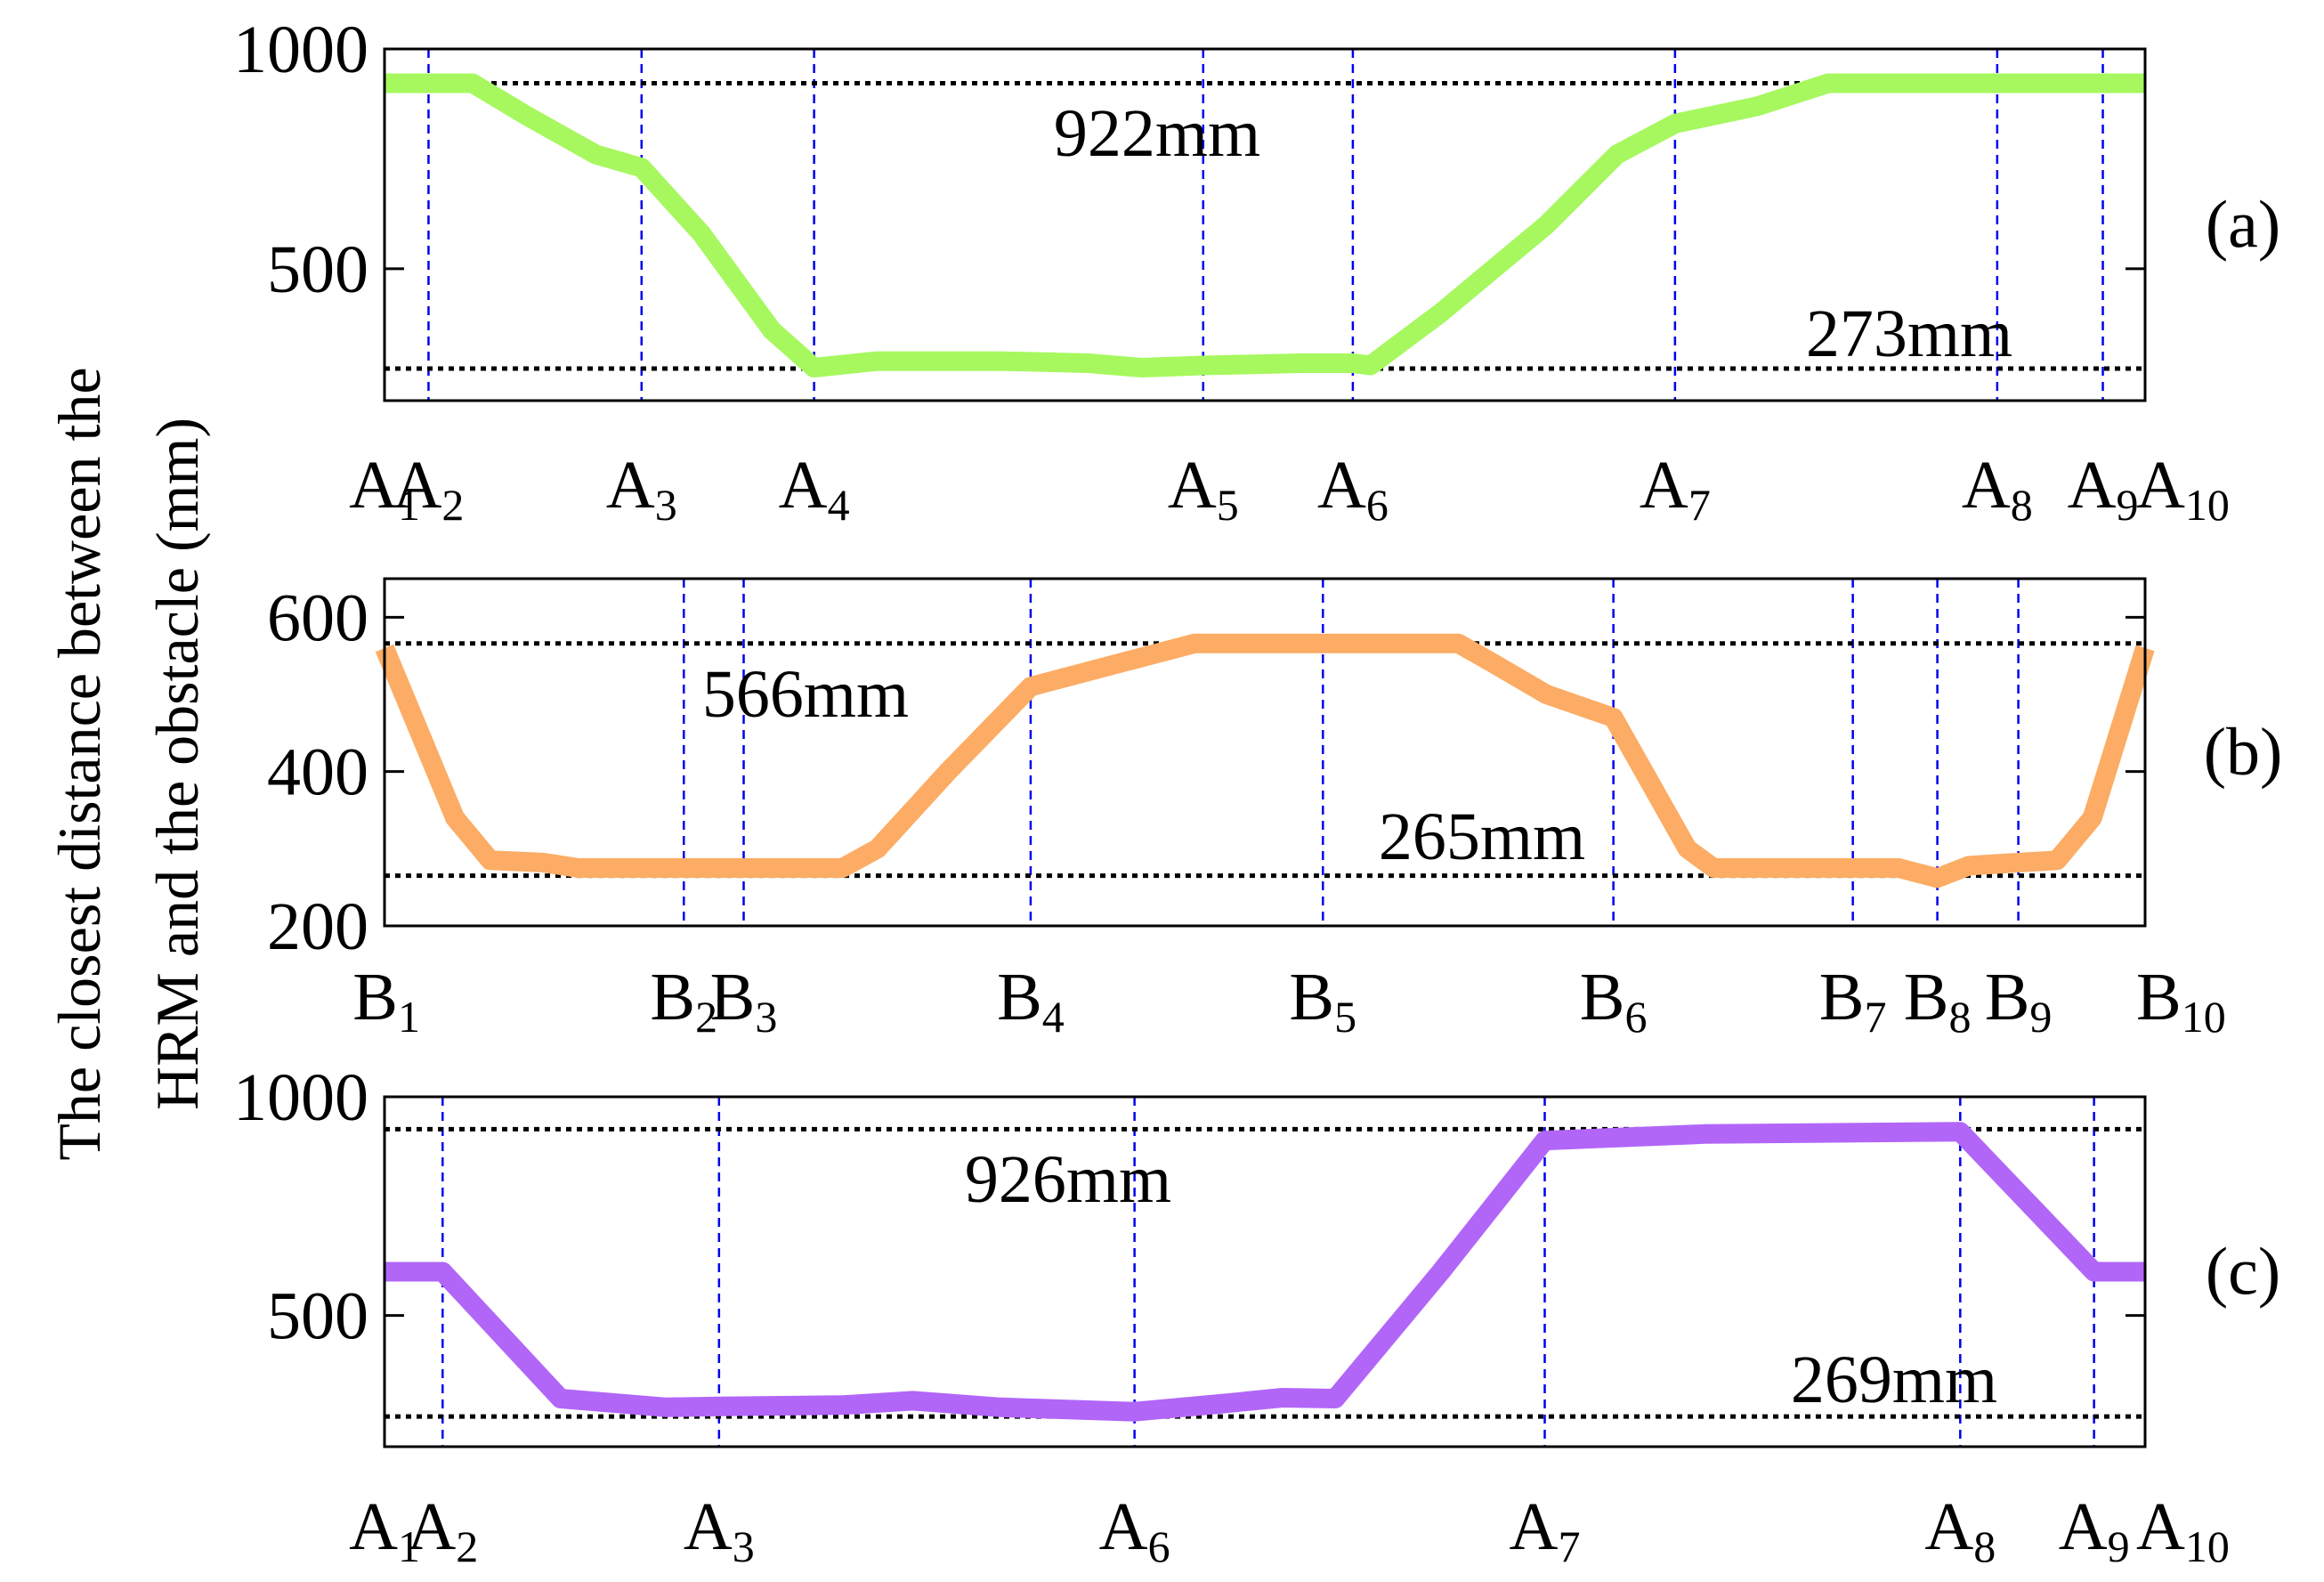 The width and height of the screenshot is (2324, 1582). I want to click on panel-label: (a), so click(2243, 225).